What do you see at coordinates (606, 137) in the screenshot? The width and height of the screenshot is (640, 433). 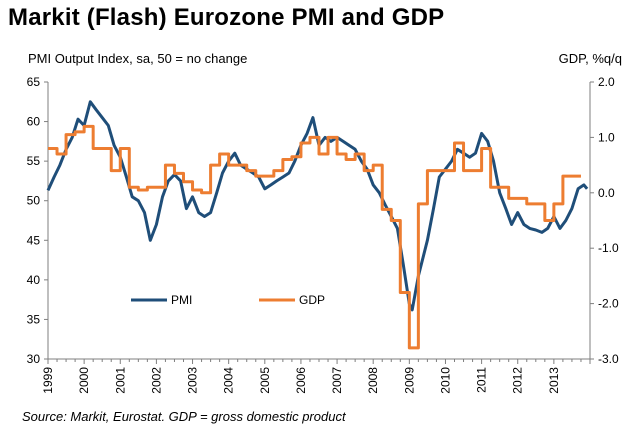 I see `right-tick-label: 1.0` at bounding box center [606, 137].